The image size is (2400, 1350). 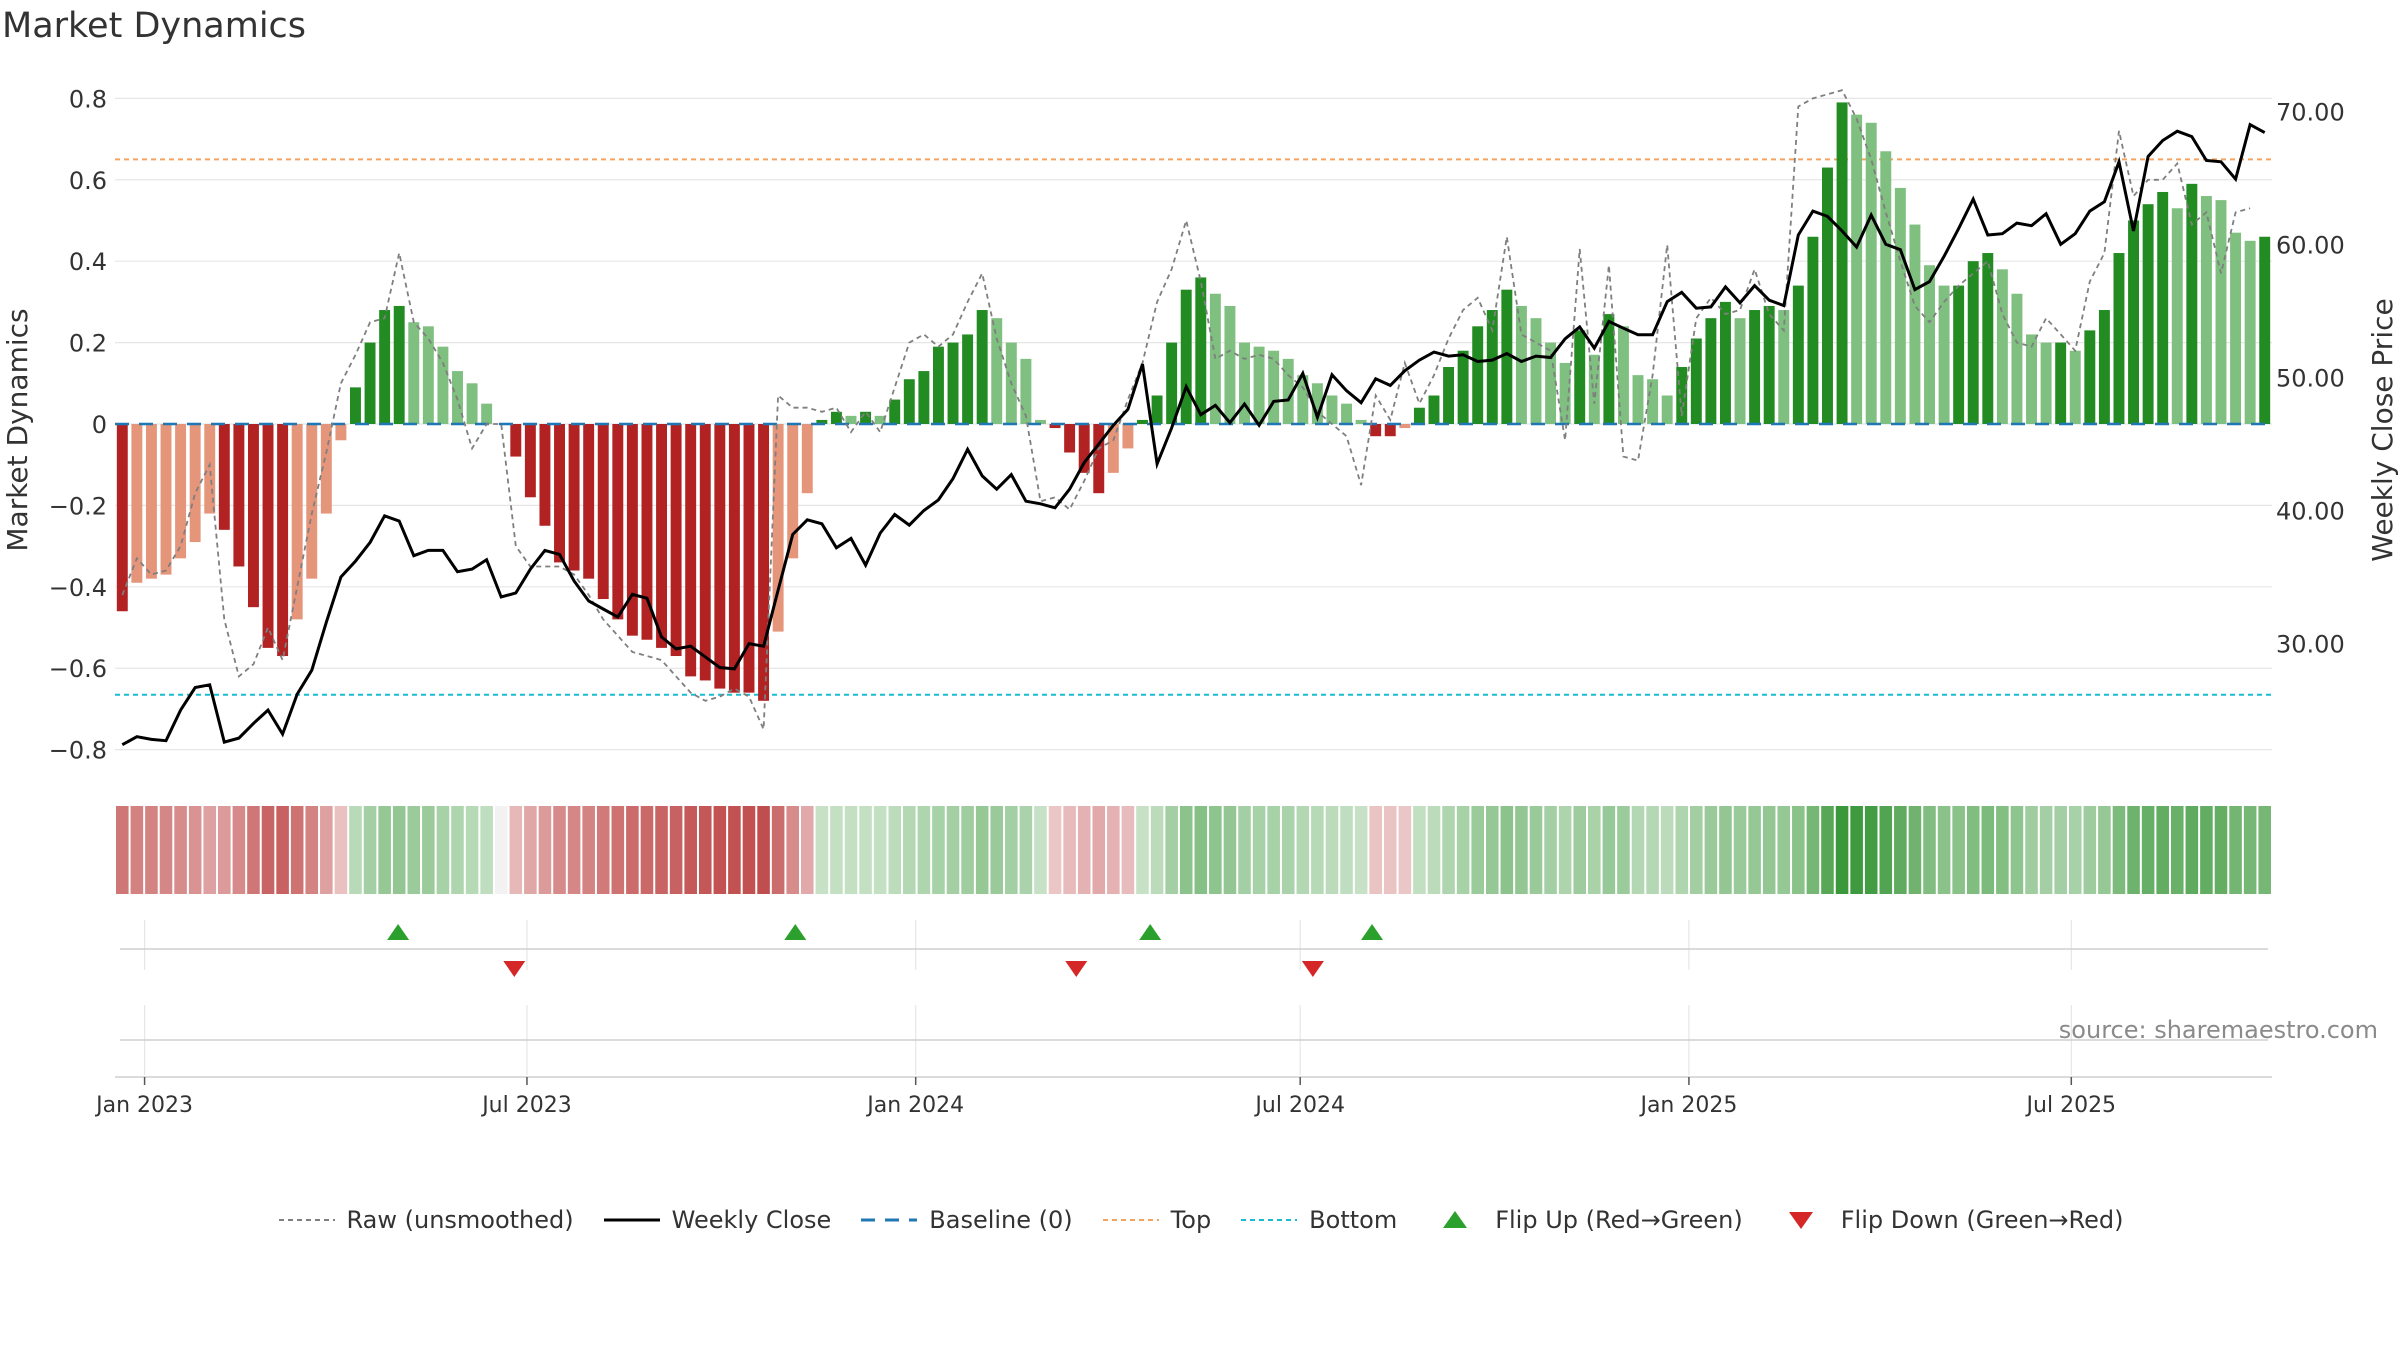 I want to click on y-tick-label: 0.2, so click(x=88, y=344).